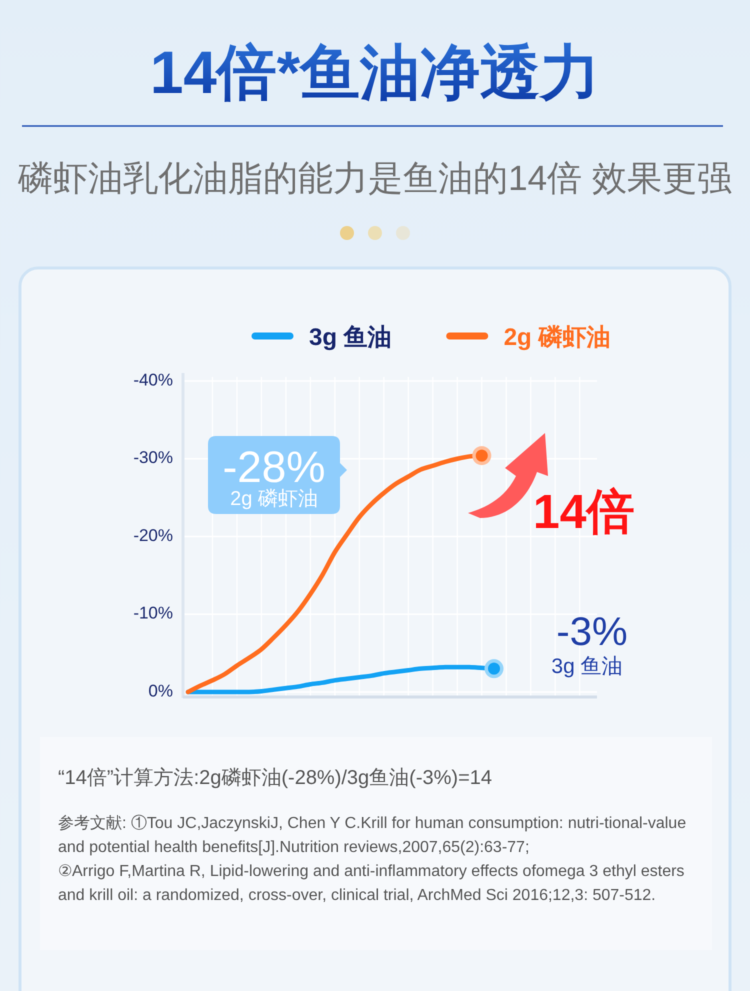 The image size is (750, 991). I want to click on title: 14倍*鱼油净透力, so click(375, 72).